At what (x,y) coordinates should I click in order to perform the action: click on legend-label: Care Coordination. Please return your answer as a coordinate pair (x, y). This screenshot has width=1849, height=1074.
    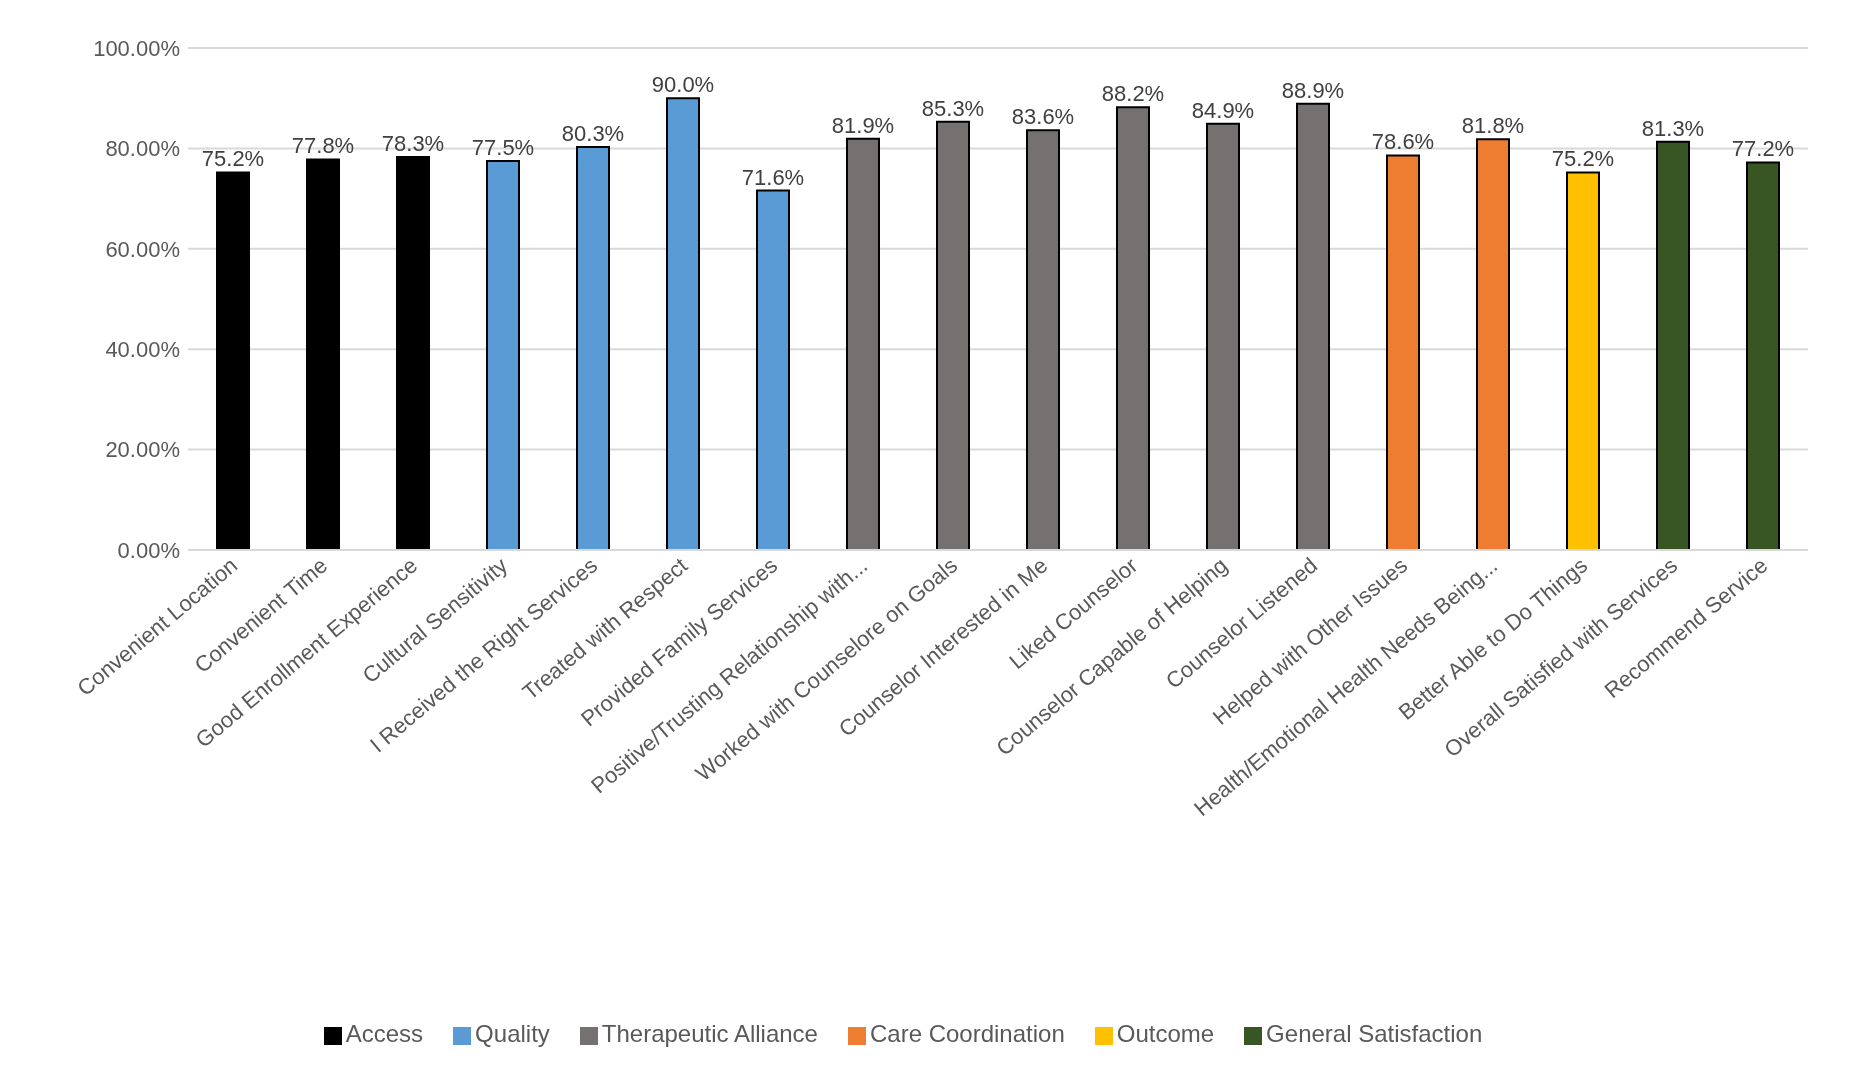
    Looking at the image, I should click on (967, 1033).